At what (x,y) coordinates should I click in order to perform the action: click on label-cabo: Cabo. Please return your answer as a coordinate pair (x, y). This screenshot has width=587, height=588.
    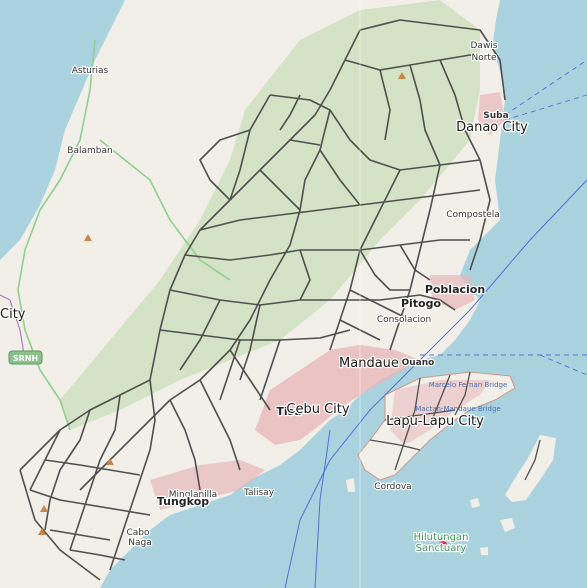
    Looking at the image, I should click on (138, 533).